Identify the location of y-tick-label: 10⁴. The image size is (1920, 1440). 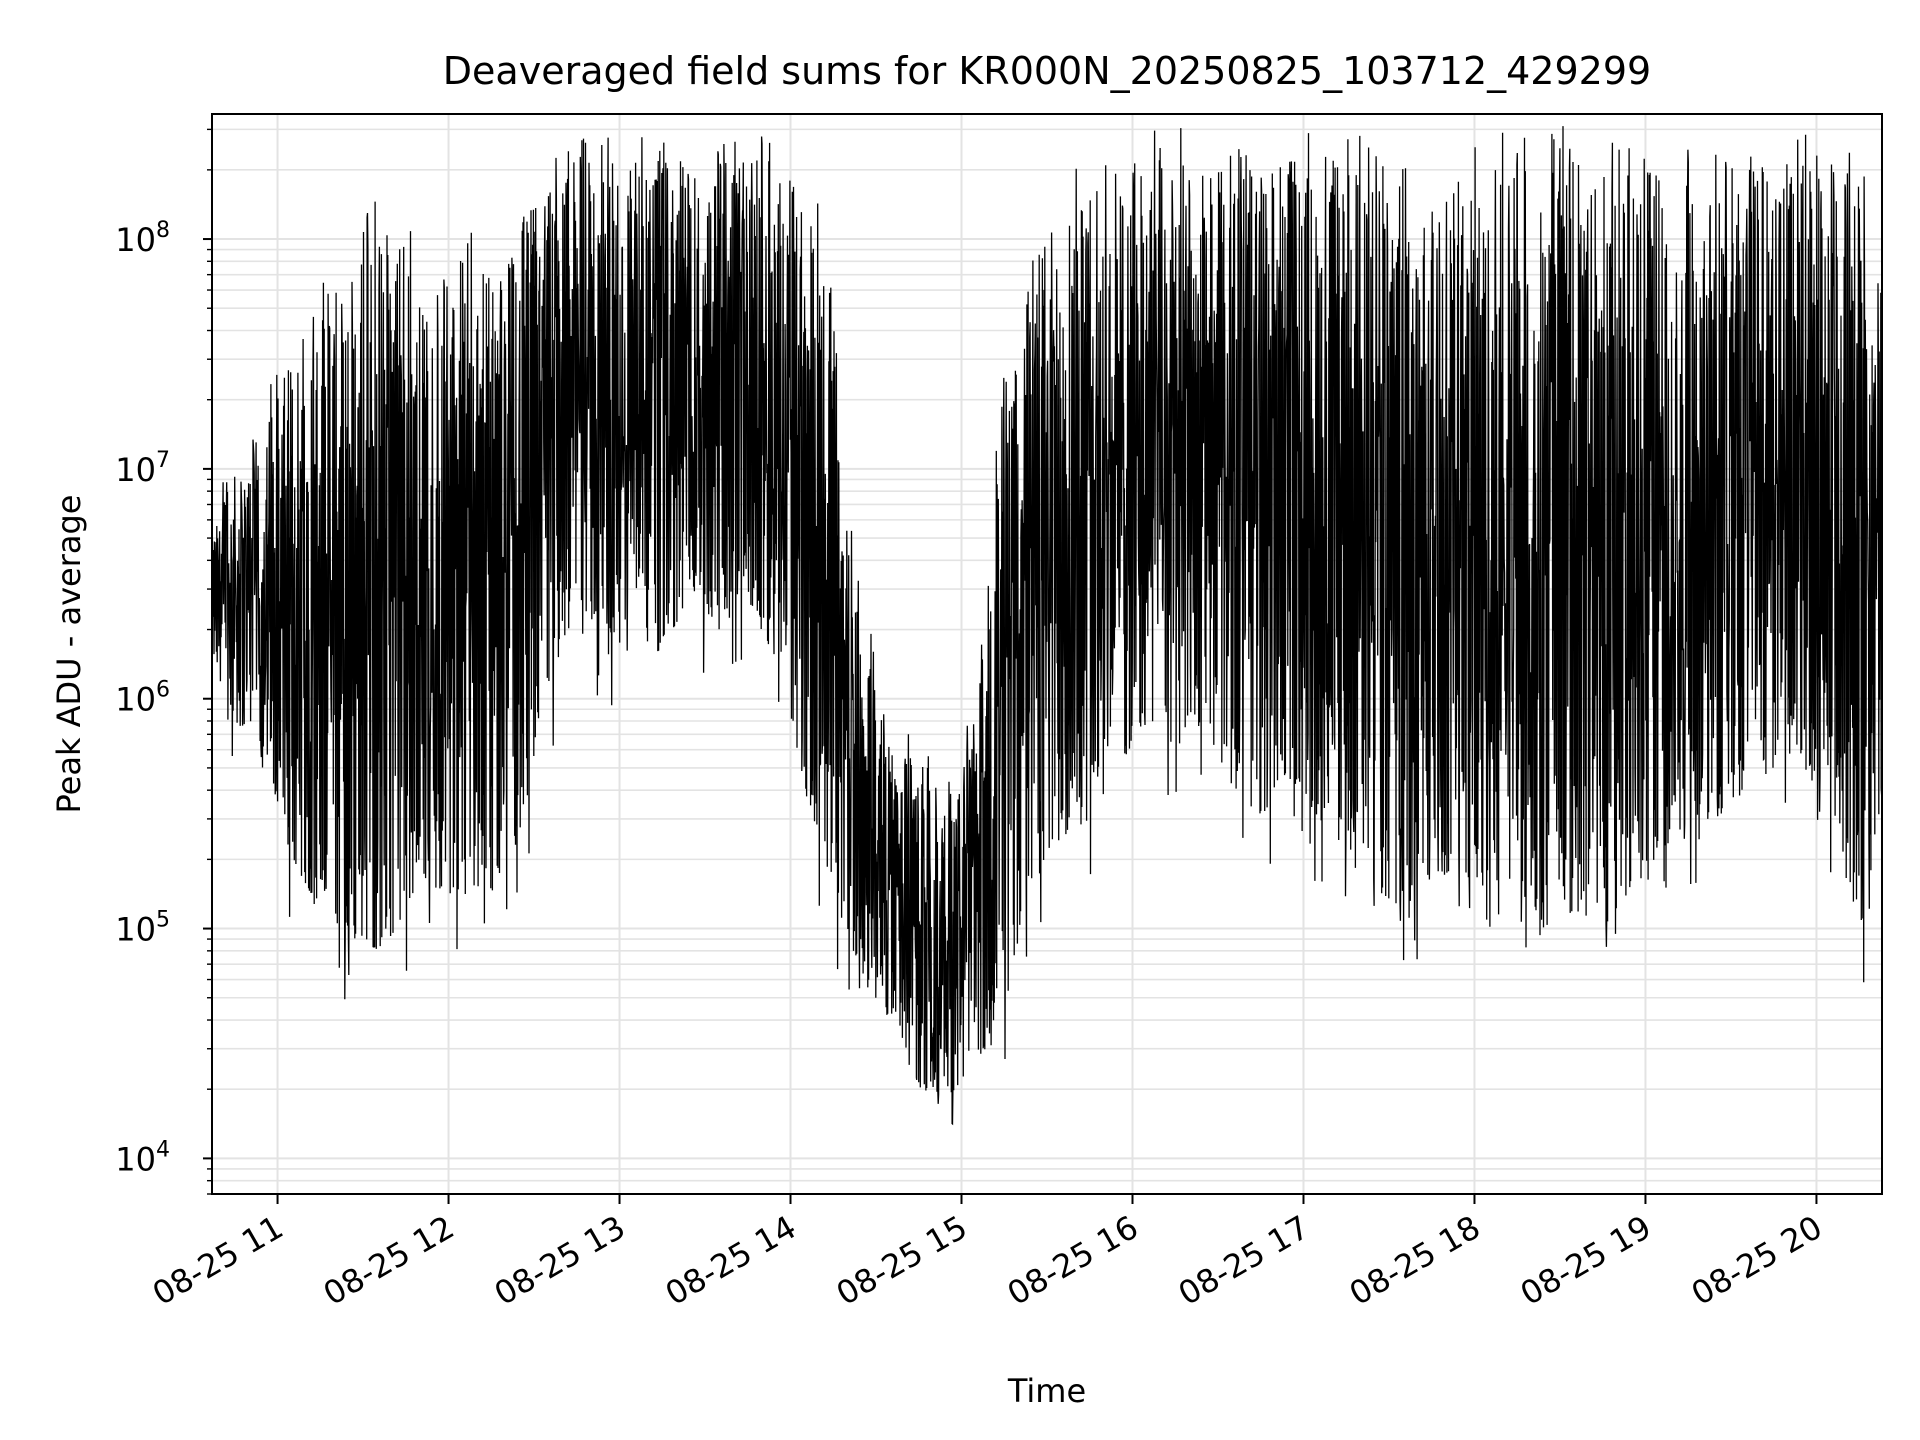
(142, 1157).